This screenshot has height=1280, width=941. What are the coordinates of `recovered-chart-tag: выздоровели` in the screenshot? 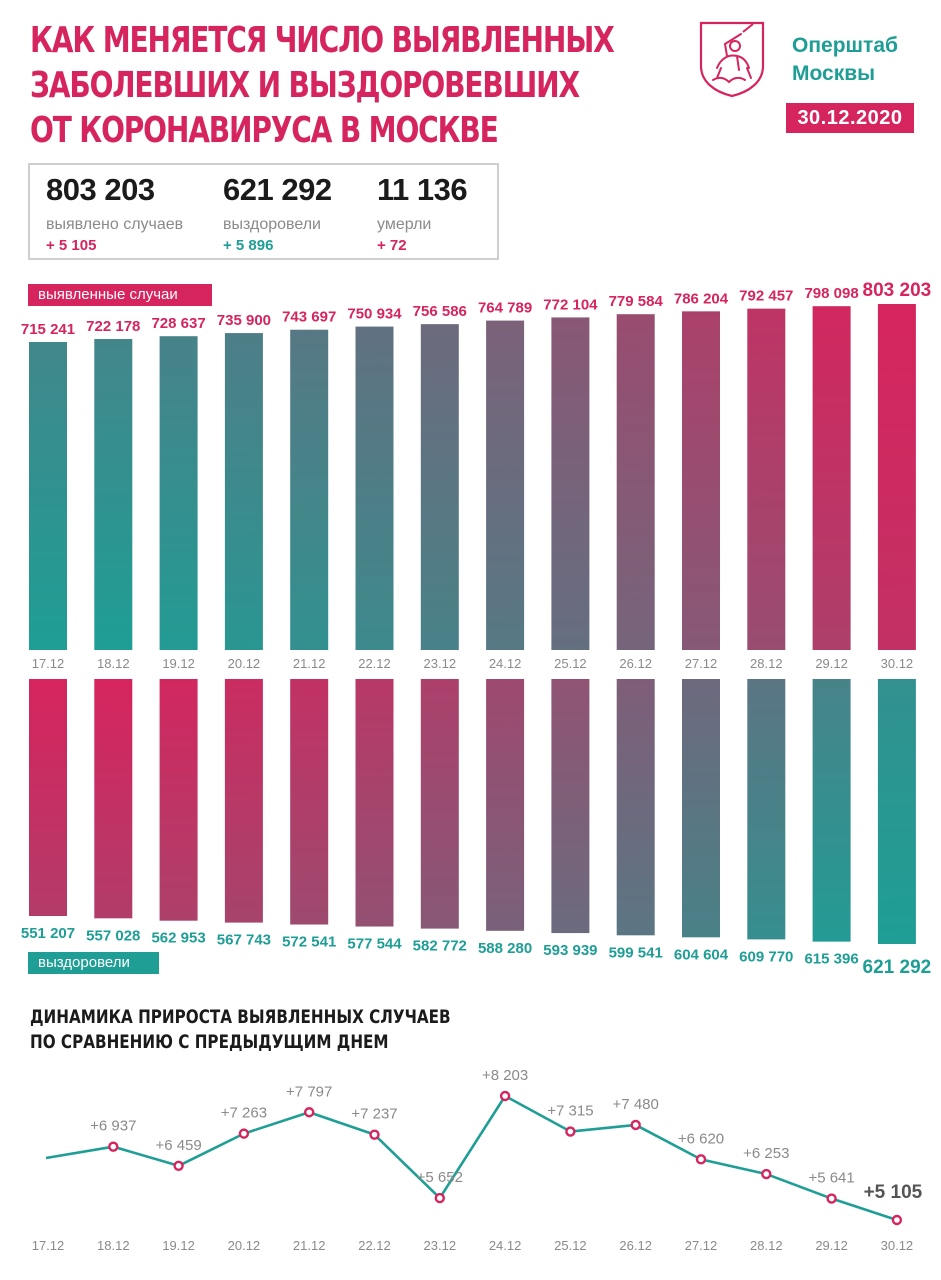 It's located at (93, 963).